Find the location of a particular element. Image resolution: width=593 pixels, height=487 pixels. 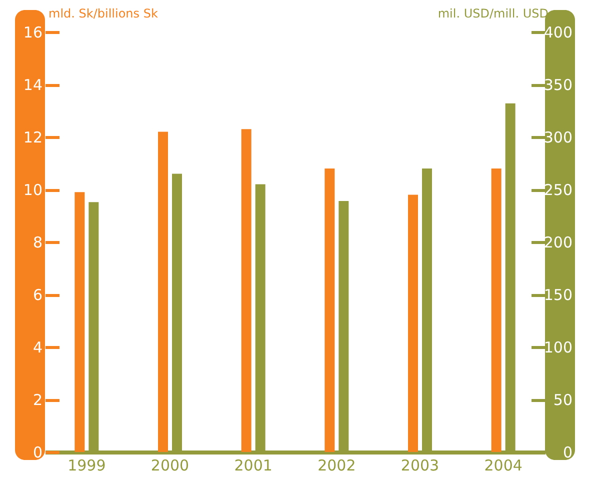

y2-tick-label: 100 is located at coordinates (558, 347).